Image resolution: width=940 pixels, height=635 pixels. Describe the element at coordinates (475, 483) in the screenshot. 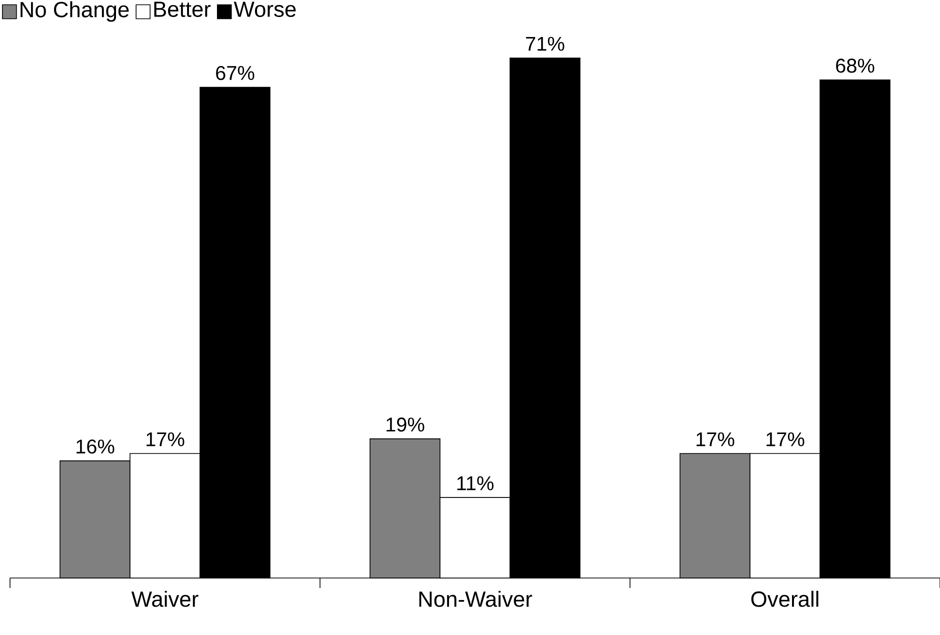

I see `data-label: 11%` at that location.